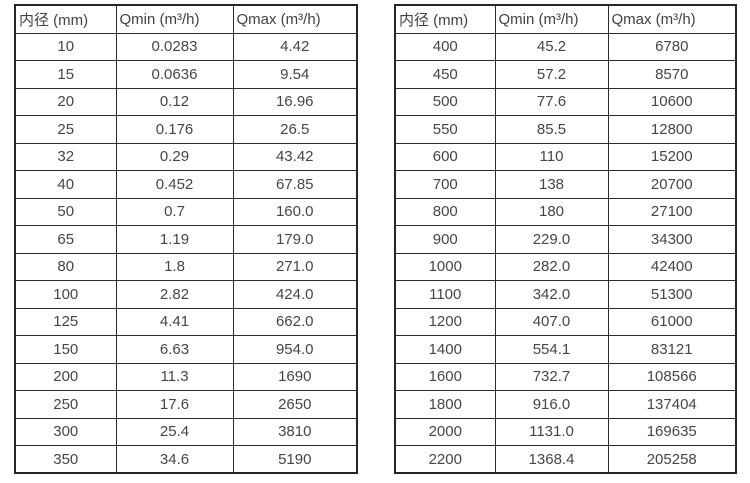  Describe the element at coordinates (445, 459) in the screenshot. I see `table-cell: 2200` at that location.